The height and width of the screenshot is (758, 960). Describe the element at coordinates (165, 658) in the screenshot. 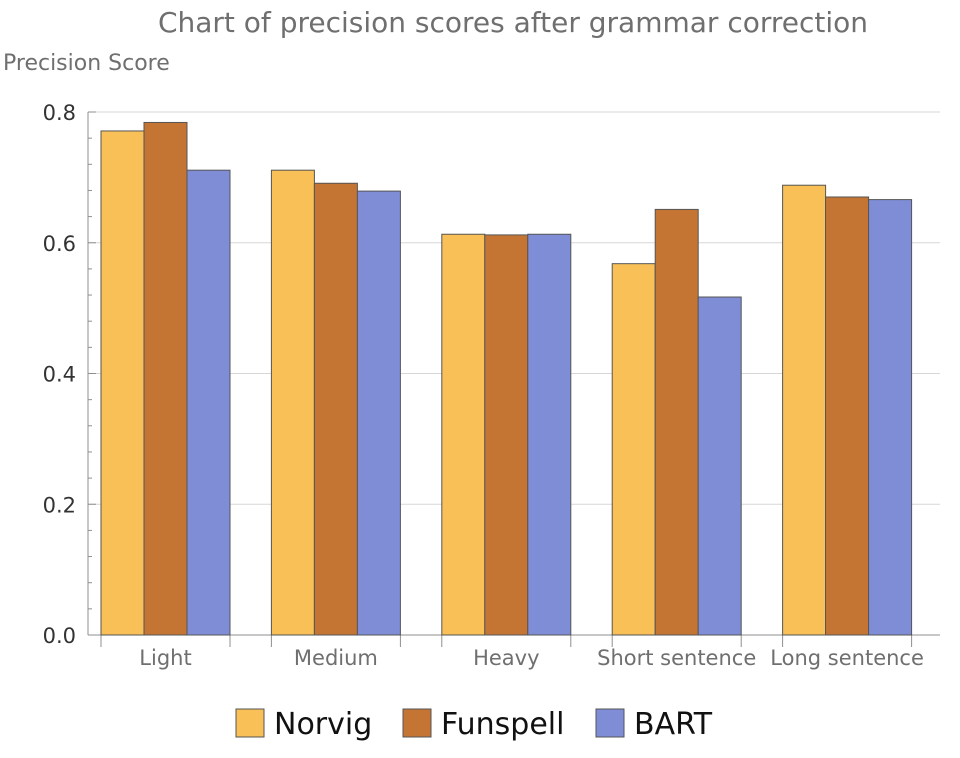

I see `x-category-label: Light` at that location.